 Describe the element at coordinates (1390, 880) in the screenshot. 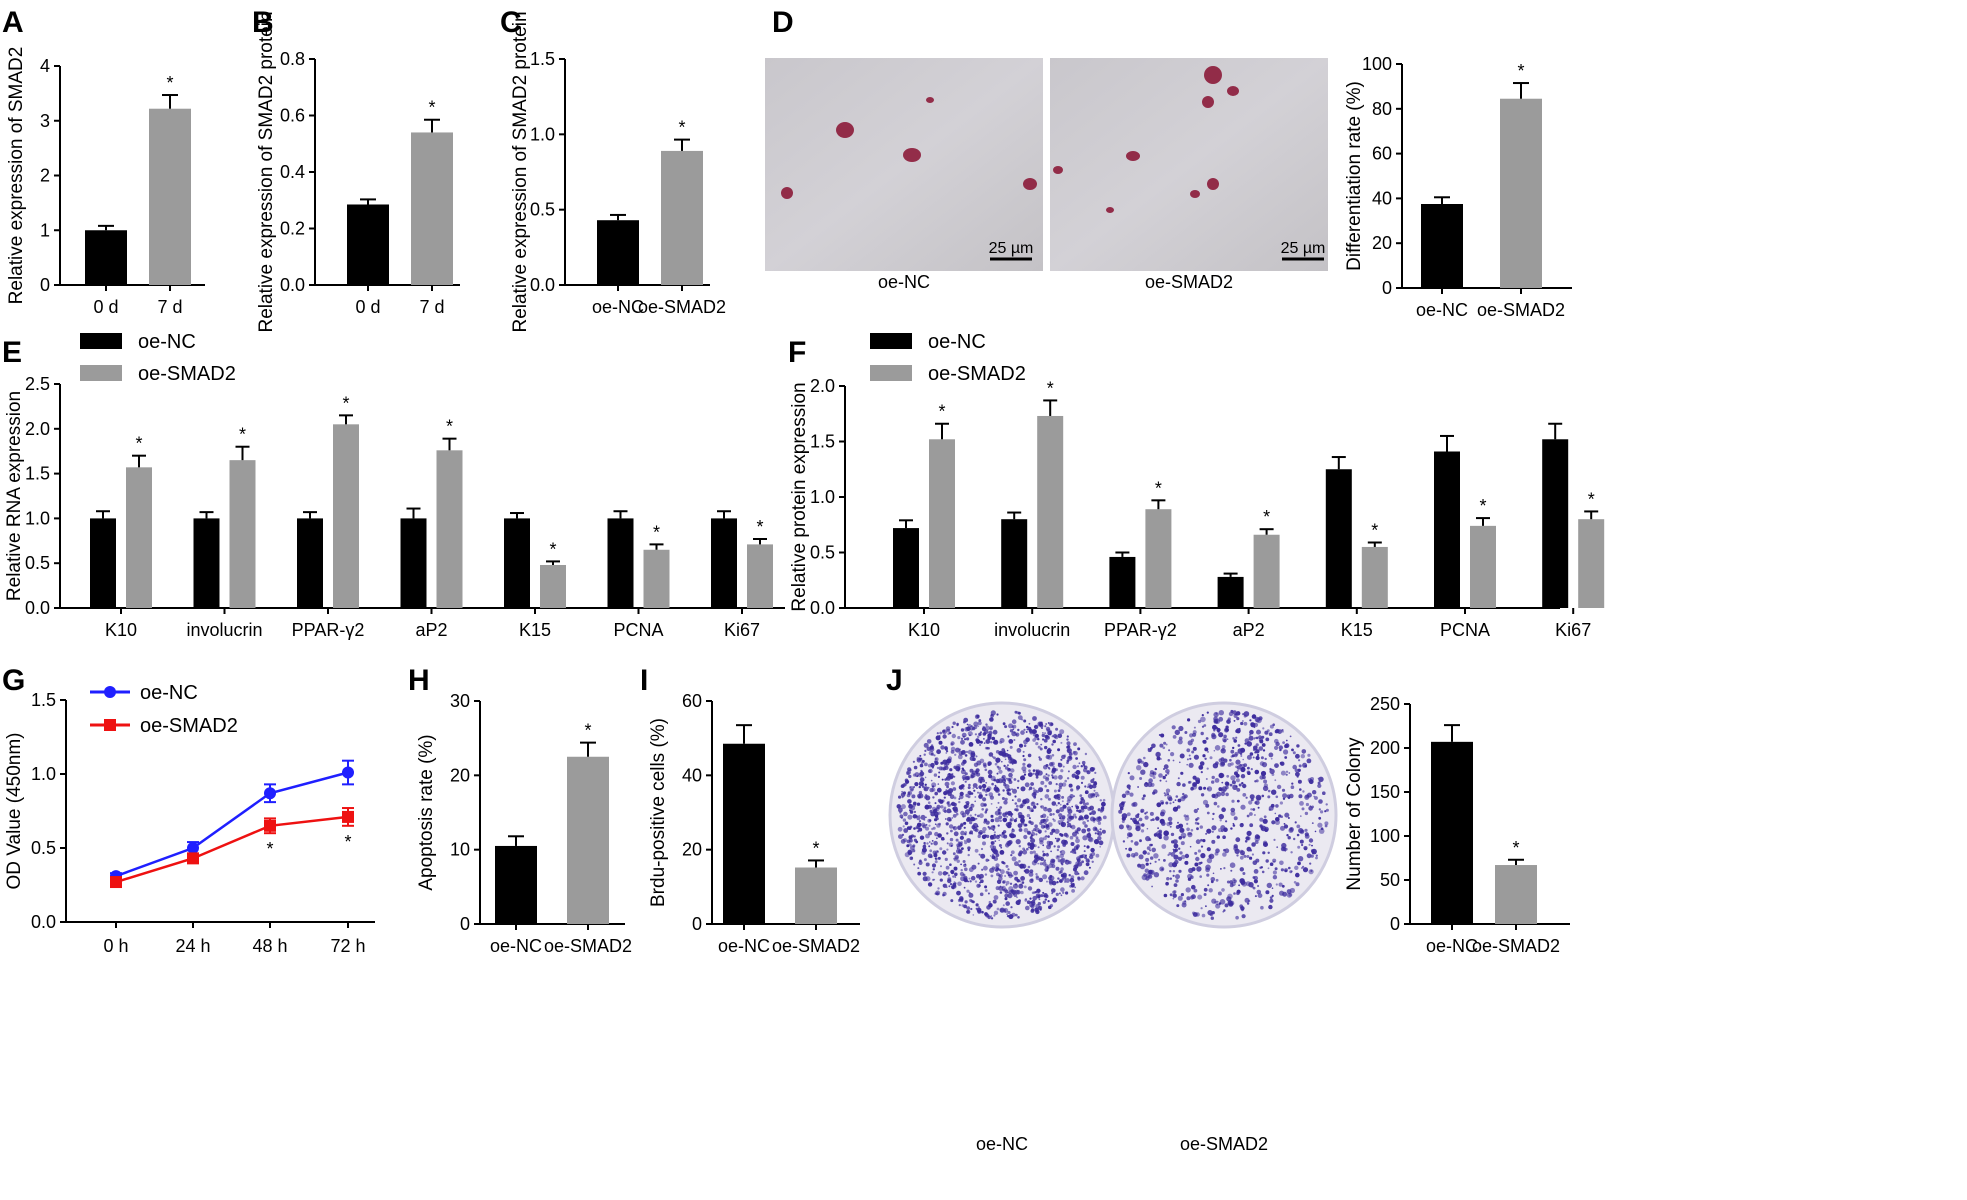

I see `y-tick-label: 50` at that location.